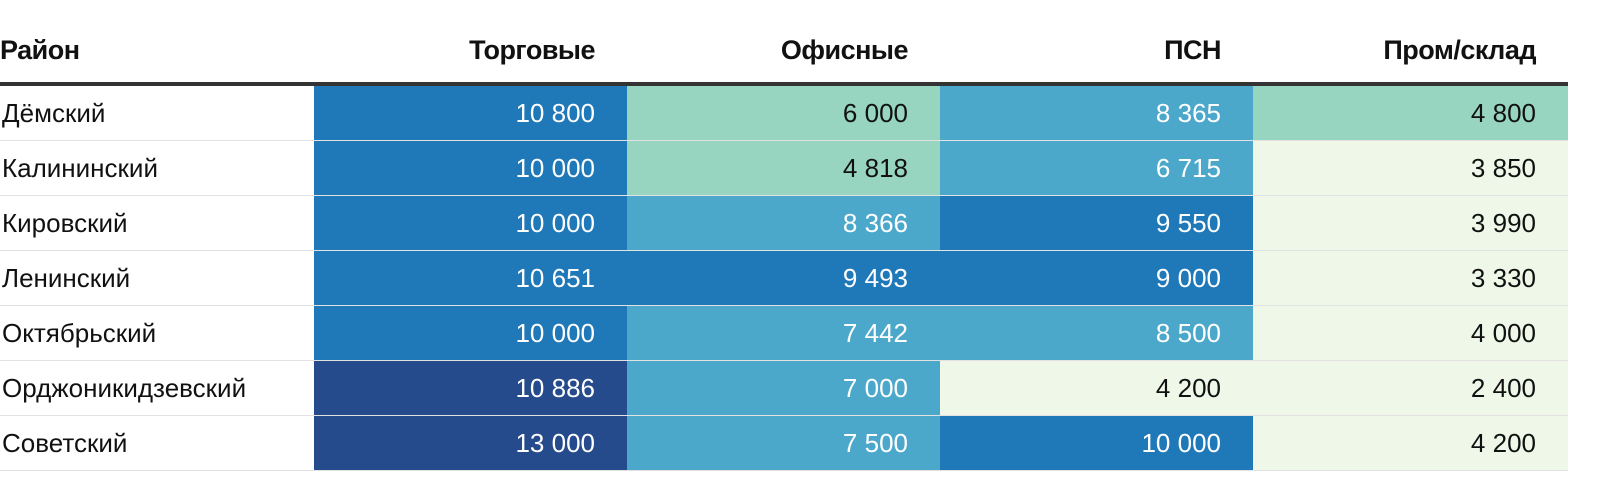 The height and width of the screenshot is (498, 1600). I want to click on value-cell: 4 800, so click(1410, 113).